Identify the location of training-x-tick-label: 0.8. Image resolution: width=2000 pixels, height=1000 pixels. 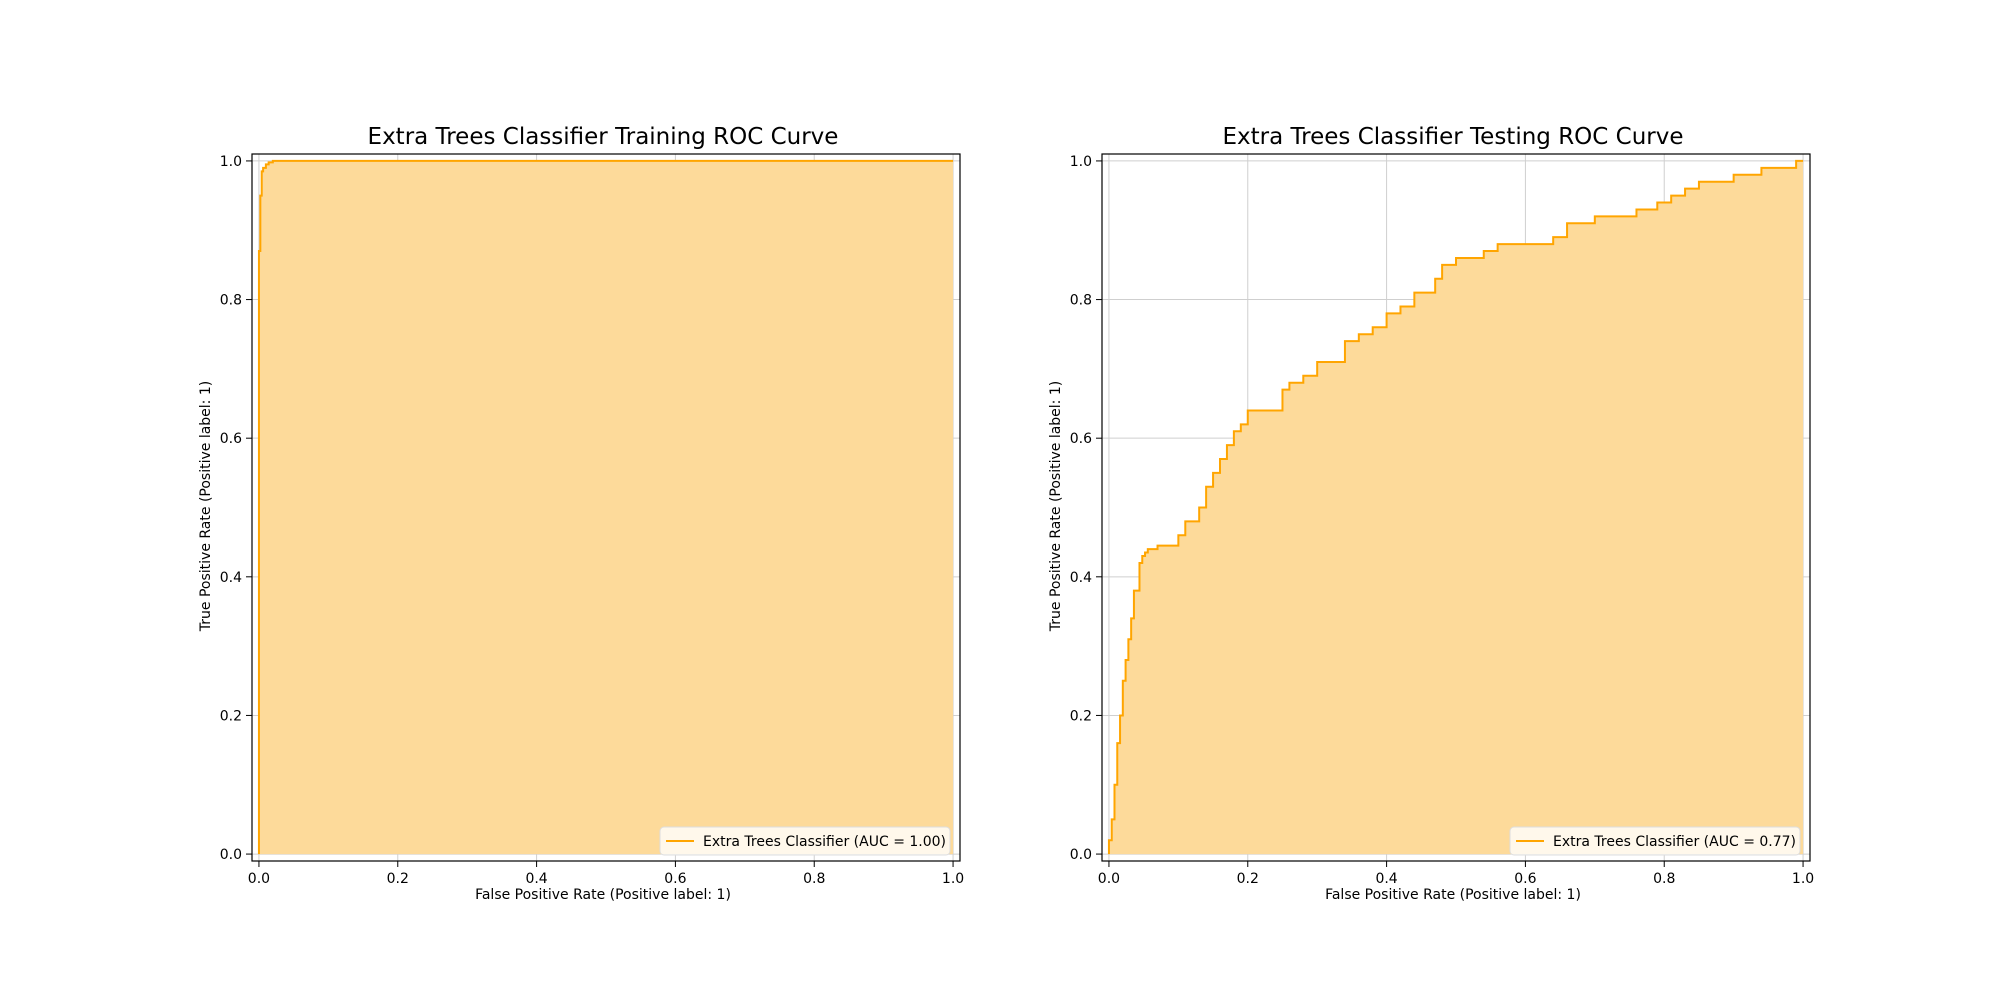
(814, 879).